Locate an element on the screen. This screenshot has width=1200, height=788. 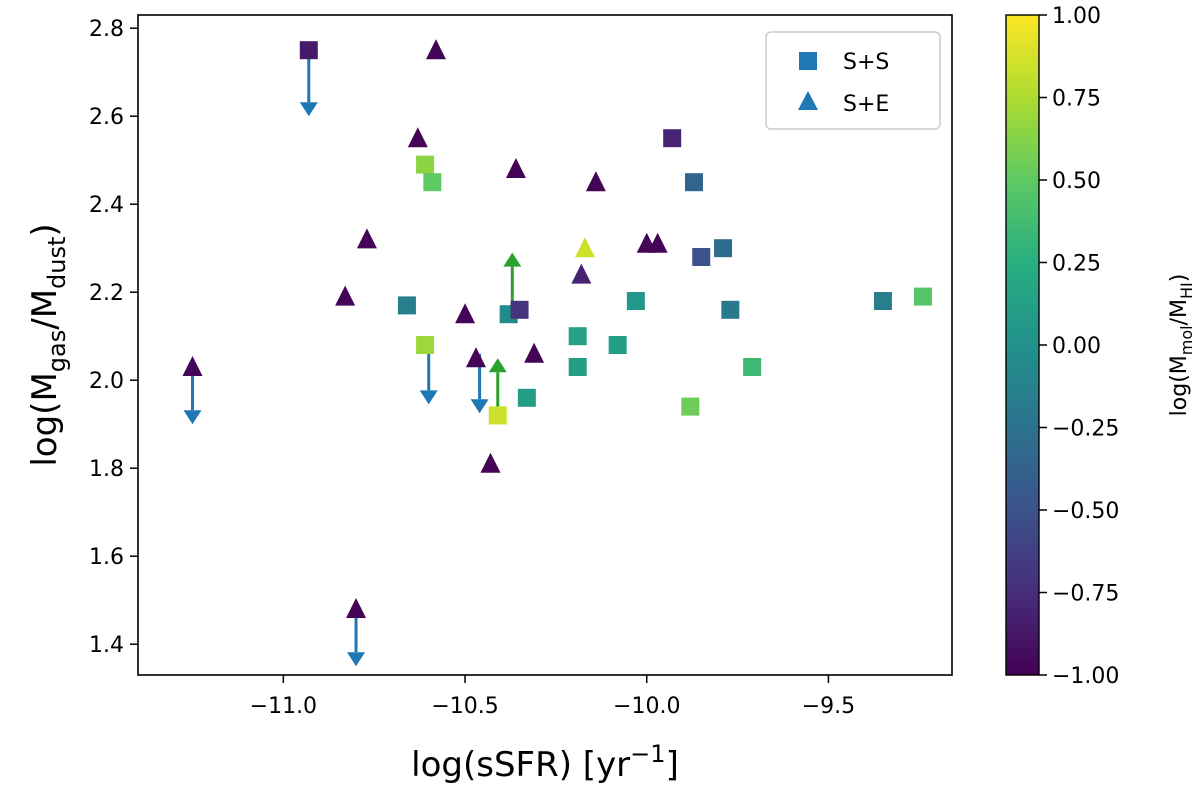
x-tick-label: −11.0 is located at coordinates (283, 706).